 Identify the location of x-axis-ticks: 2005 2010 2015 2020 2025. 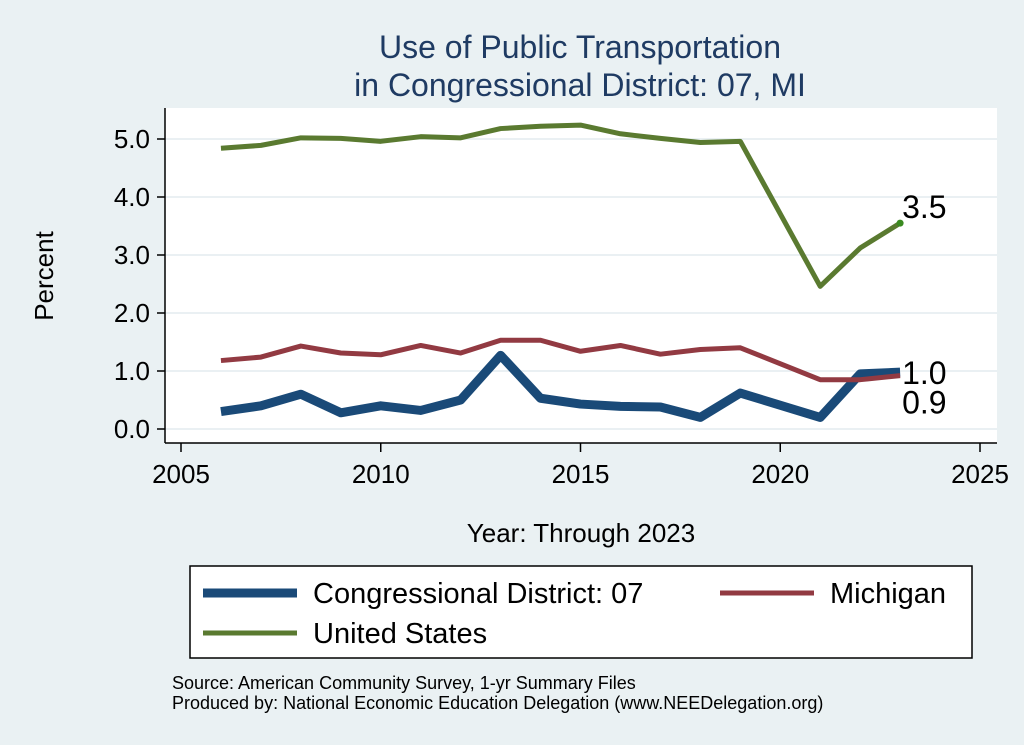
(580, 466).